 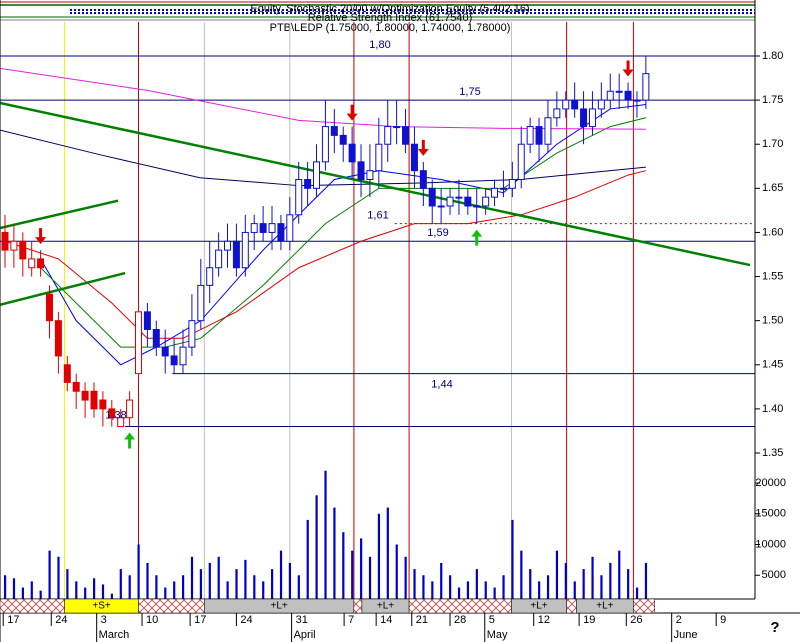 What do you see at coordinates (723, 620) in the screenshot?
I see `x-tick-label: 9` at bounding box center [723, 620].